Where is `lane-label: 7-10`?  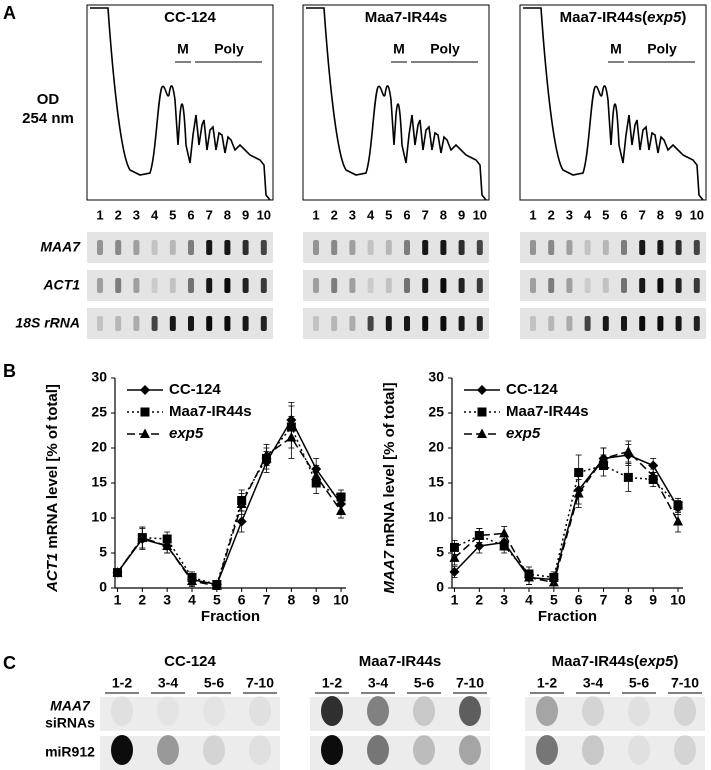
lane-label: 7-10 is located at coordinates (685, 683).